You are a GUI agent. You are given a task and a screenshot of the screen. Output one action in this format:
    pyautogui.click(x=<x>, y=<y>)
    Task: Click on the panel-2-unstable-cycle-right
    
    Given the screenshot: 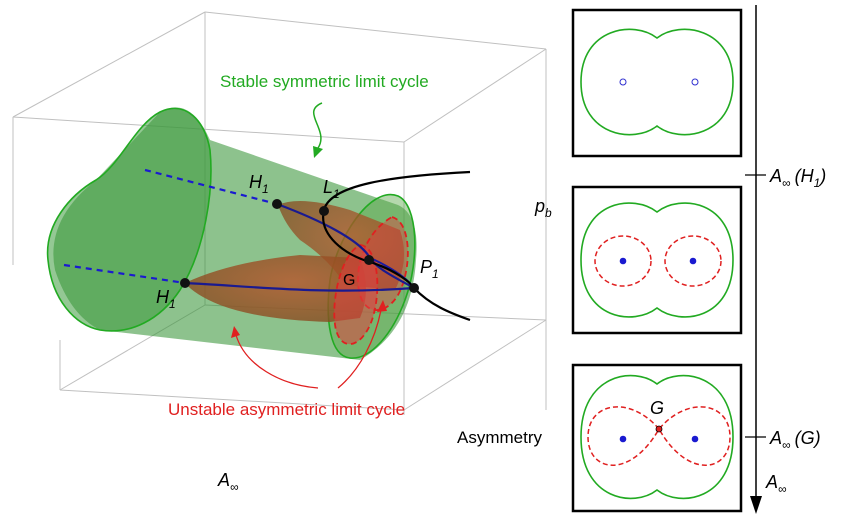 What is the action you would take?
    pyautogui.click(x=693, y=261)
    